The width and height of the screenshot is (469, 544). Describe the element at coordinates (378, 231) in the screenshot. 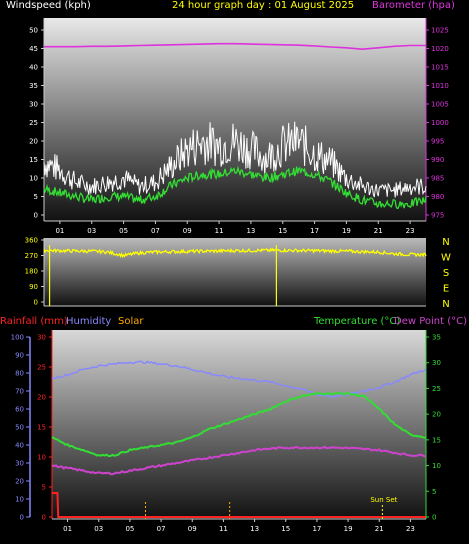

I see `wind-x-tick-label: 21` at that location.